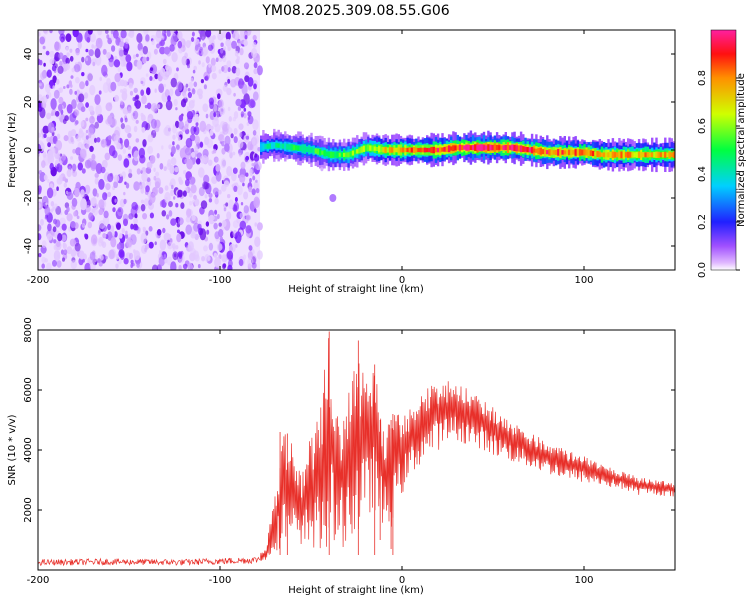  Describe the element at coordinates (583, 580) in the screenshot. I see `x-tick-label: 100` at that location.